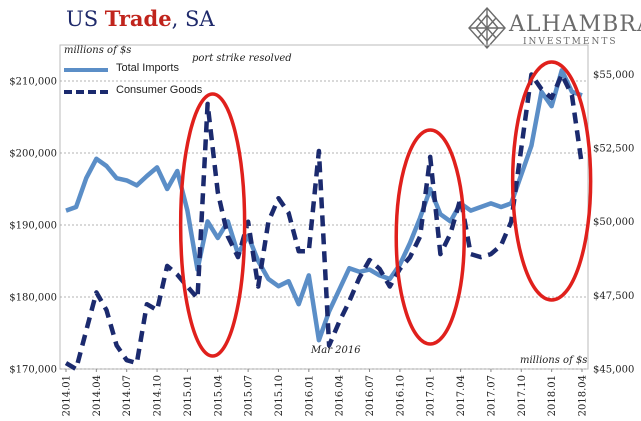  What do you see at coordinates (147, 68) in the screenshot?
I see `legend-label-total-imports: Total Imports` at bounding box center [147, 68].